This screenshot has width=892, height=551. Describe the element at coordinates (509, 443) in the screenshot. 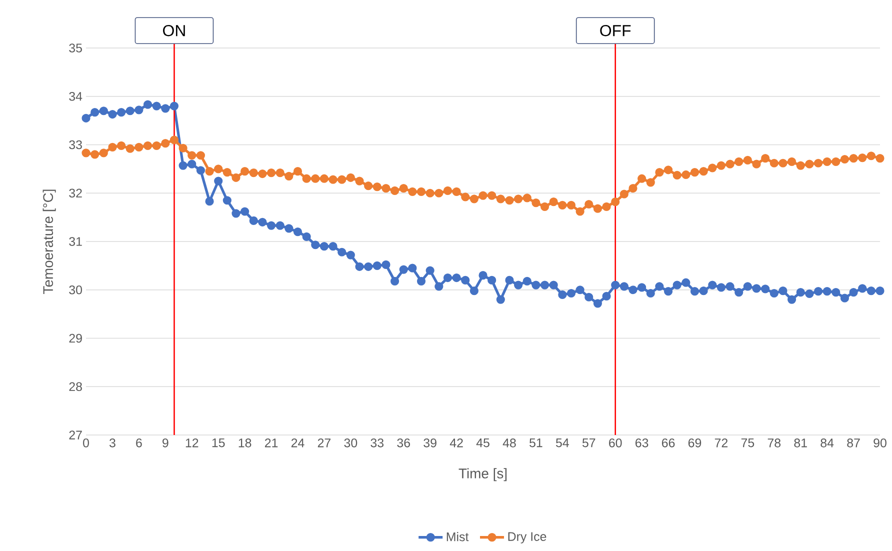

I see `x-tick-label: 48` at that location.